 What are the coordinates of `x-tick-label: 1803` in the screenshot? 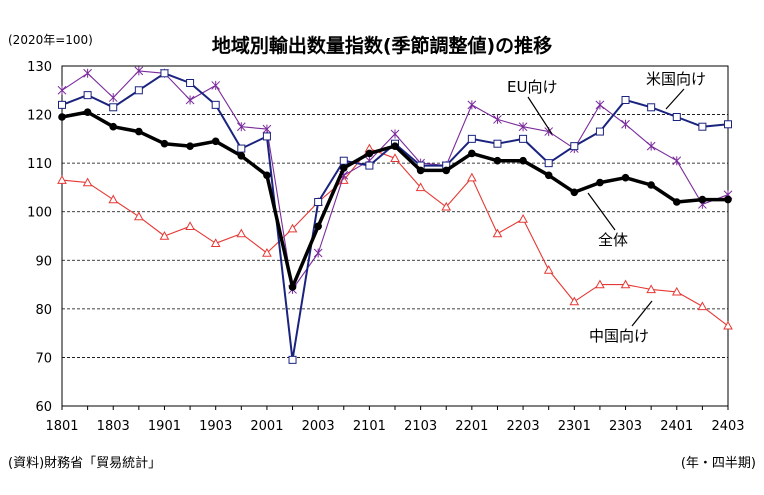 It's located at (113, 426).